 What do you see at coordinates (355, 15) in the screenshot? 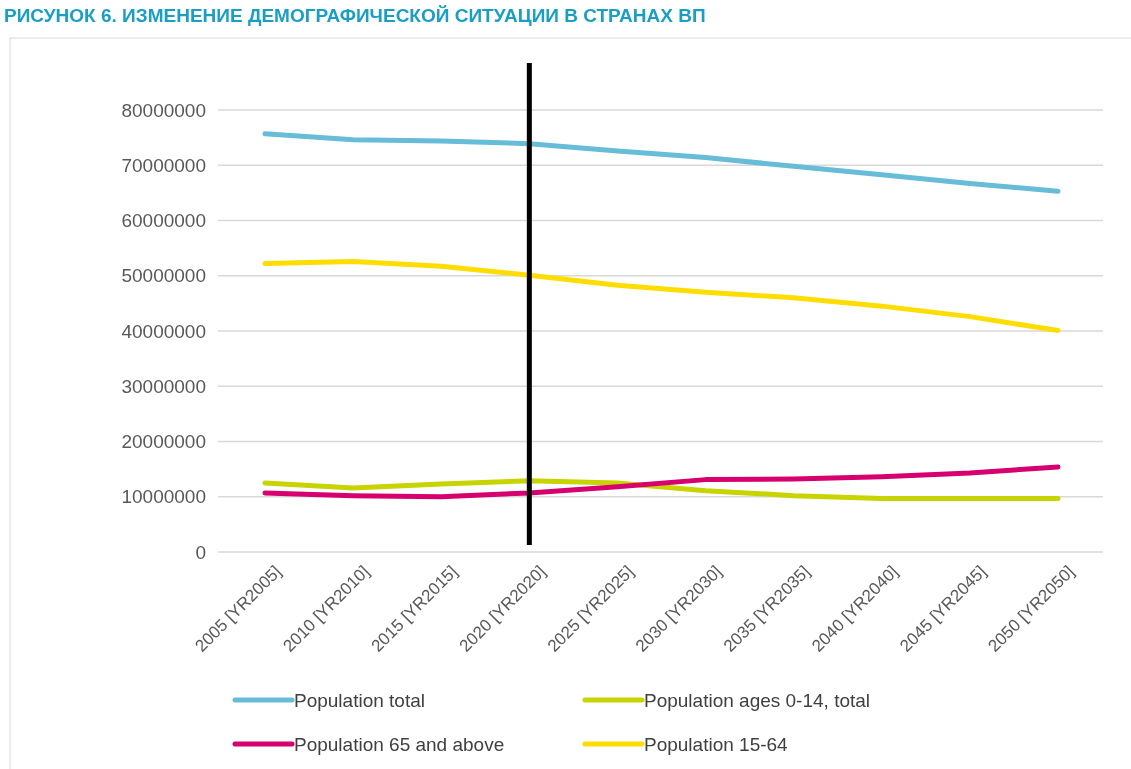
I see `chart-title: РИСУНОК 6. ИЗМЕНЕНИЕ ДЕМОГРАФИЧЕСКОЙ СИТУАЦИИ В СТРАНАХ ВП` at bounding box center [355, 15].